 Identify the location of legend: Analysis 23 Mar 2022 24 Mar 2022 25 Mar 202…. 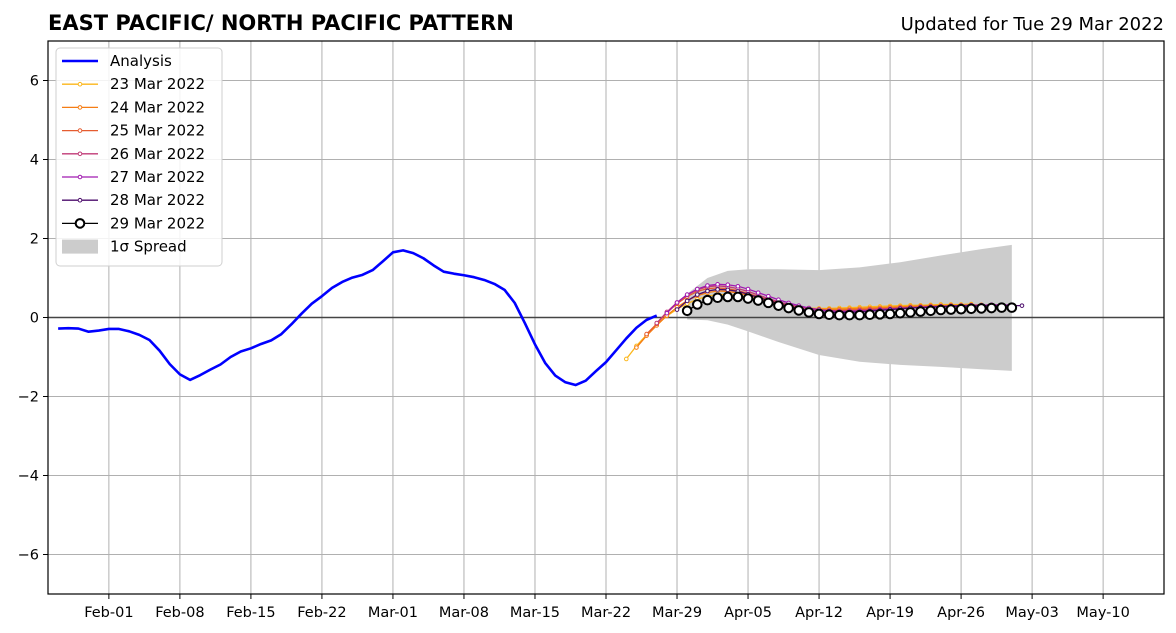
(139, 157).